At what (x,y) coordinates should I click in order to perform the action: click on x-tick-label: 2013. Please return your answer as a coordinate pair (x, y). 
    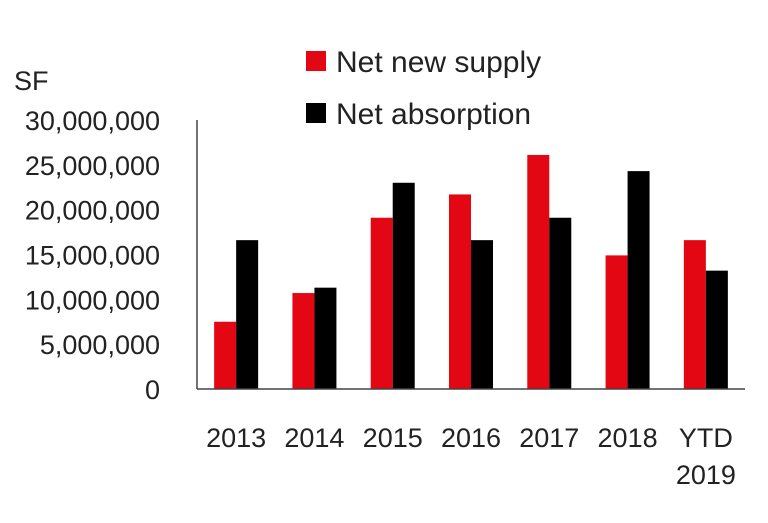
    Looking at the image, I should click on (236, 438).